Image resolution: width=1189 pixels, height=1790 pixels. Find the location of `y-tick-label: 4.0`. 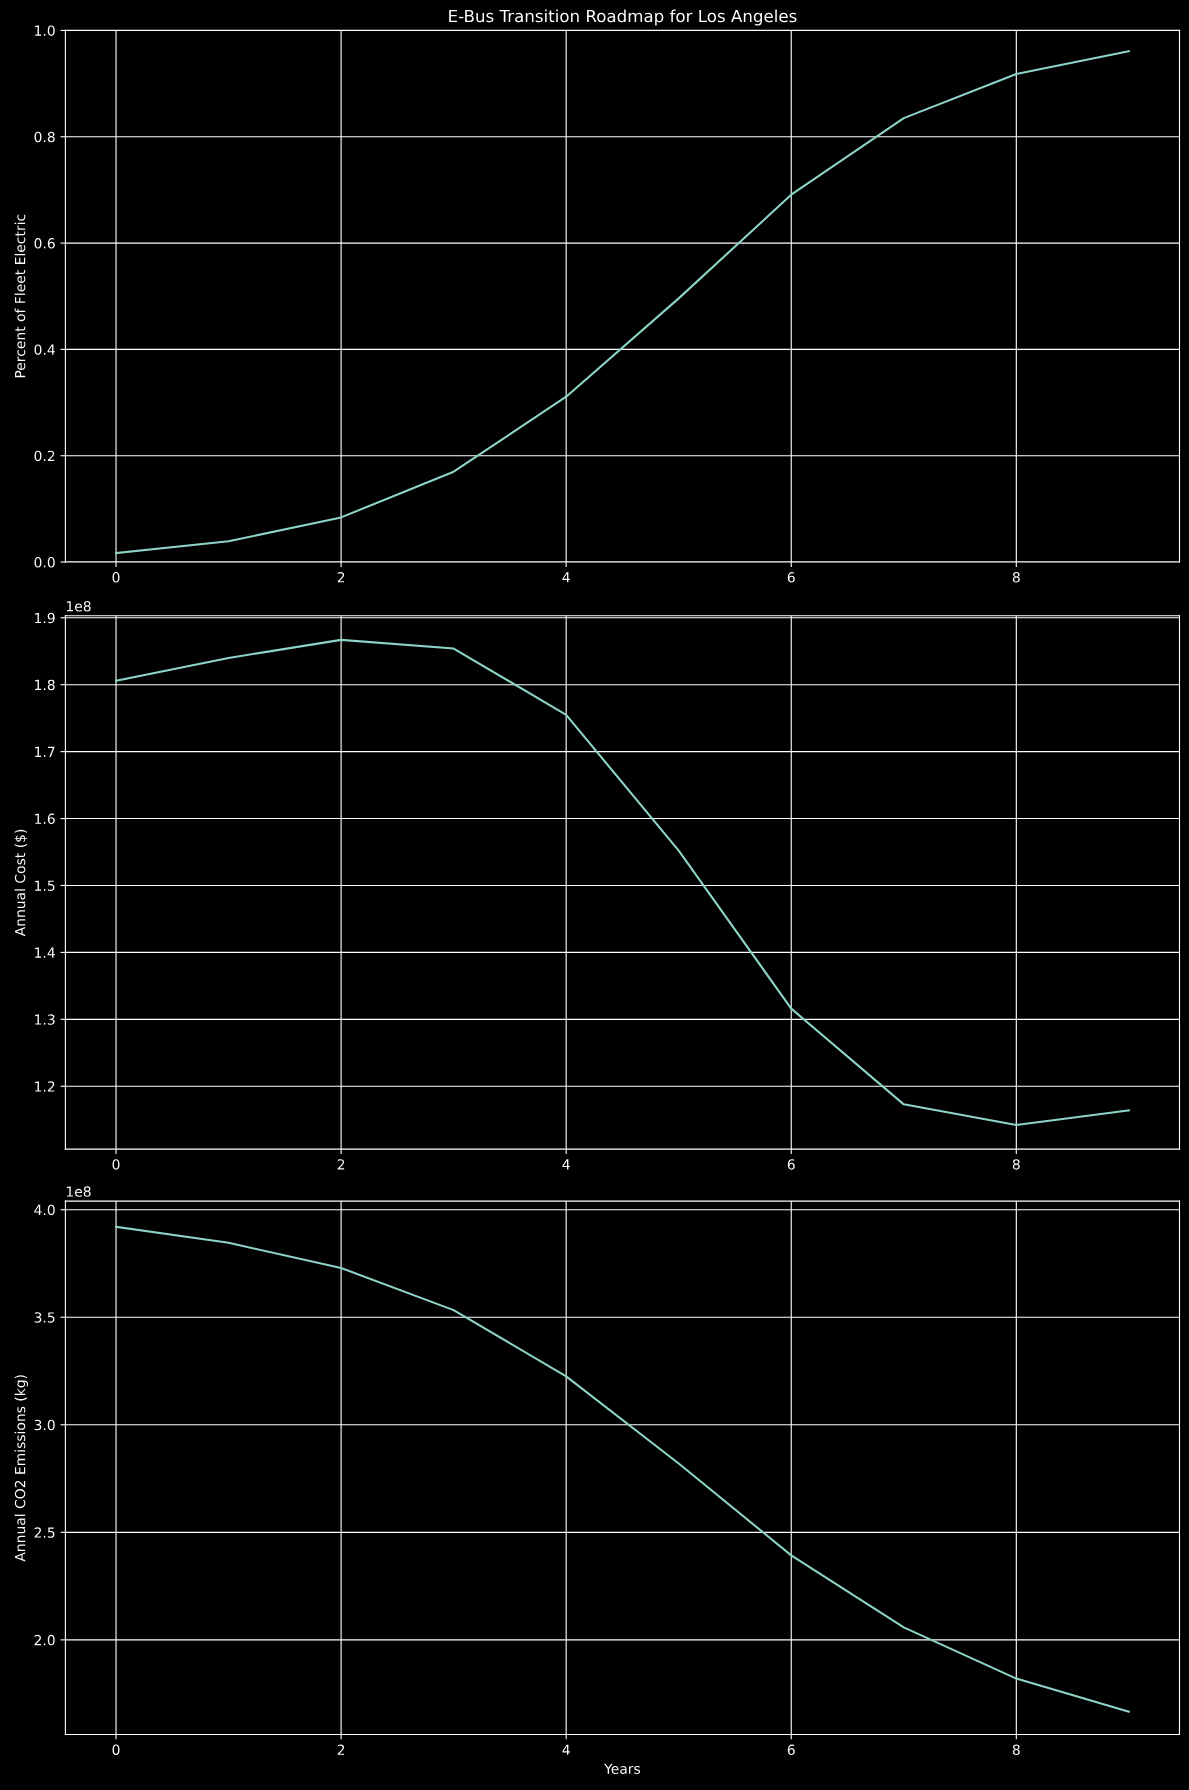

y-tick-label: 4.0 is located at coordinates (44, 1210).